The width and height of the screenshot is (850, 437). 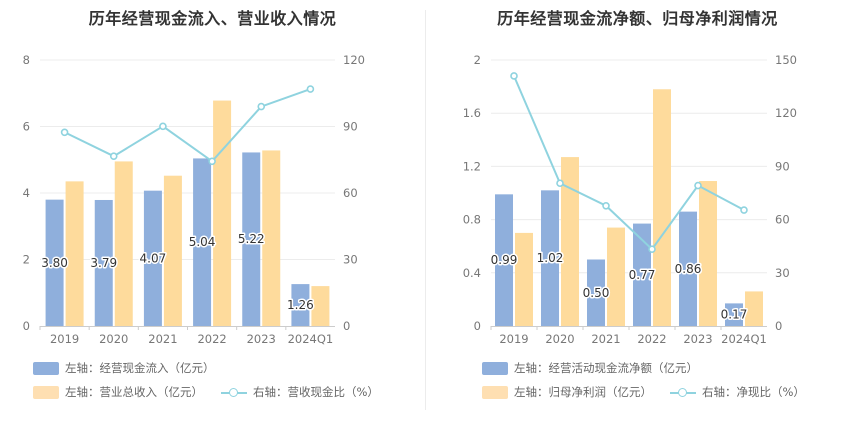 I want to click on legend-label: 左轴：经营活动现金流净额（亿元）, so click(x=606, y=368).